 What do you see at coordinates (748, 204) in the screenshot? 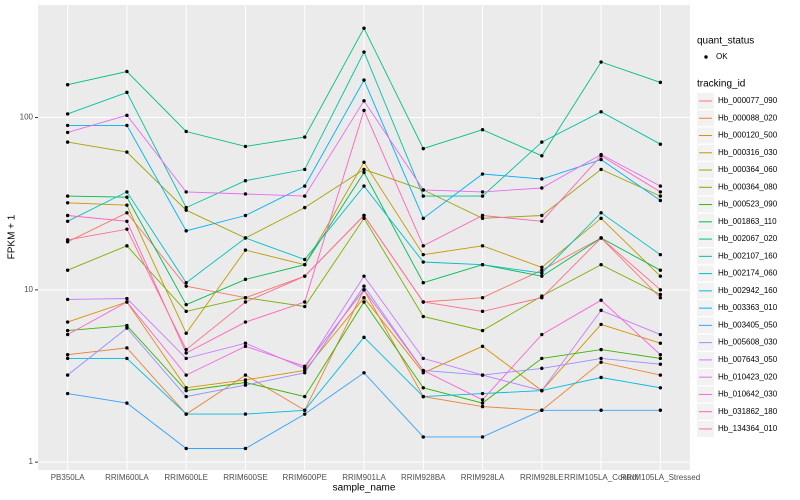
I see `legend-label: Hb_000523_090` at bounding box center [748, 204].